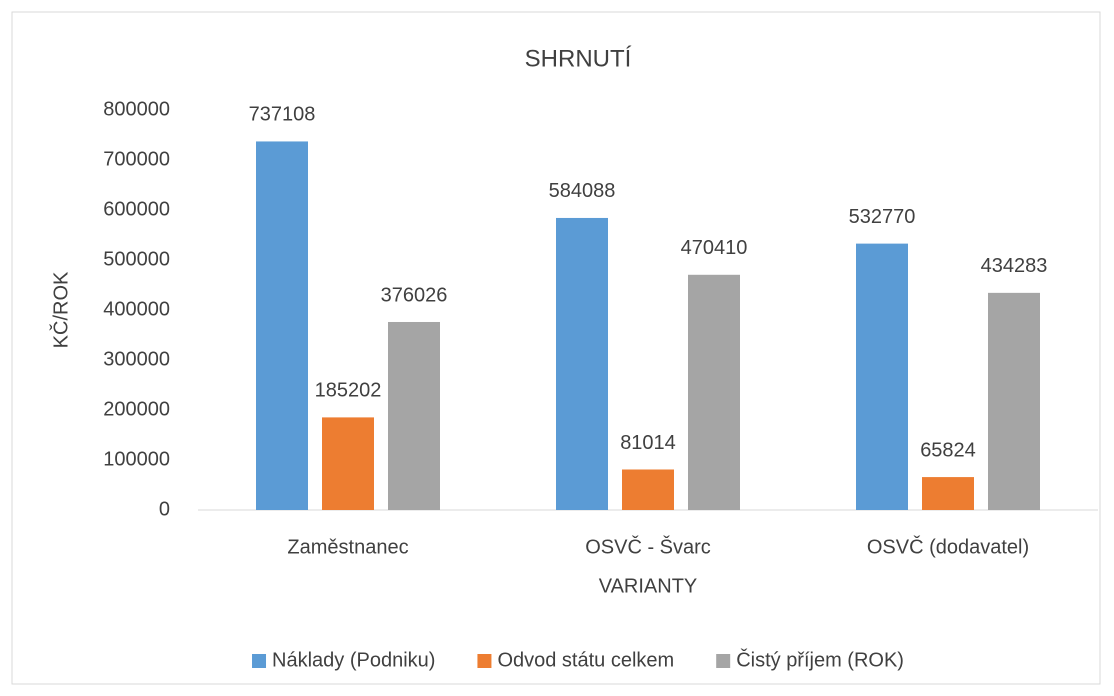 The height and width of the screenshot is (696, 1114). I want to click on y-tick-label: 500000, so click(136, 259).